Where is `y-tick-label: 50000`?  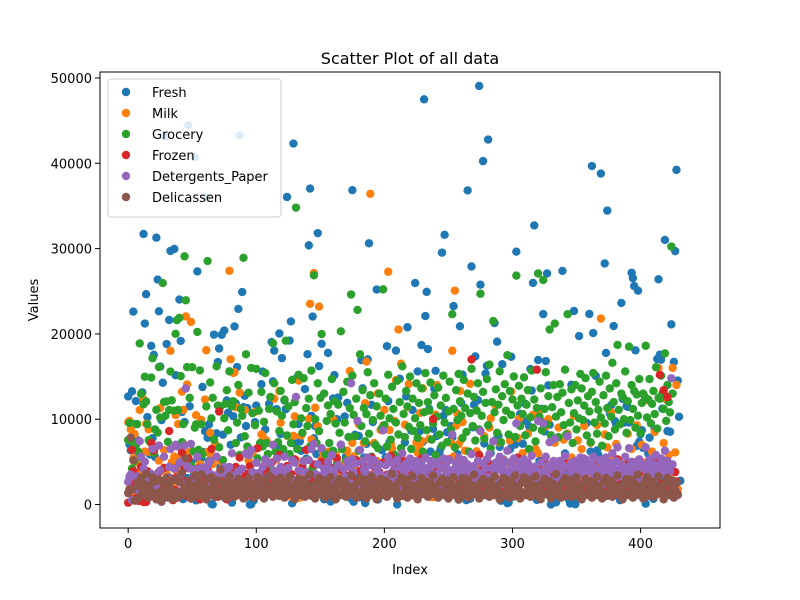
y-tick-label: 50000 is located at coordinates (71, 79).